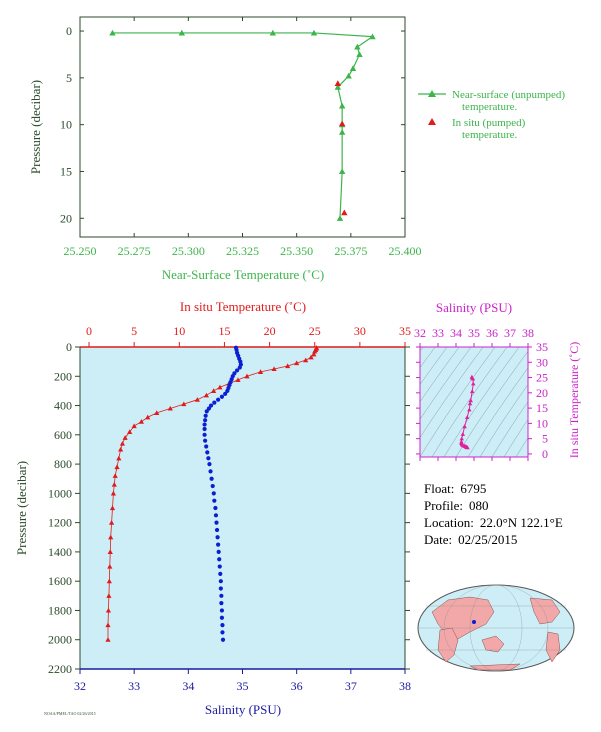  Describe the element at coordinates (510, 333) in the screenshot. I see `ts-salinity-tick-label: 37` at that location.